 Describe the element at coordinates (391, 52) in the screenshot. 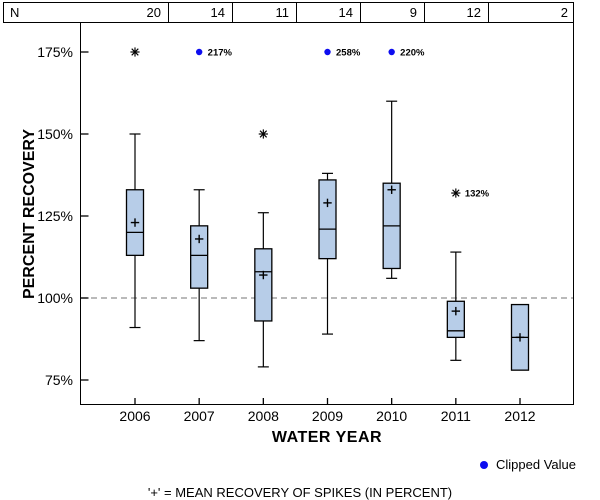

I see `clipped-dot-2010` at that location.